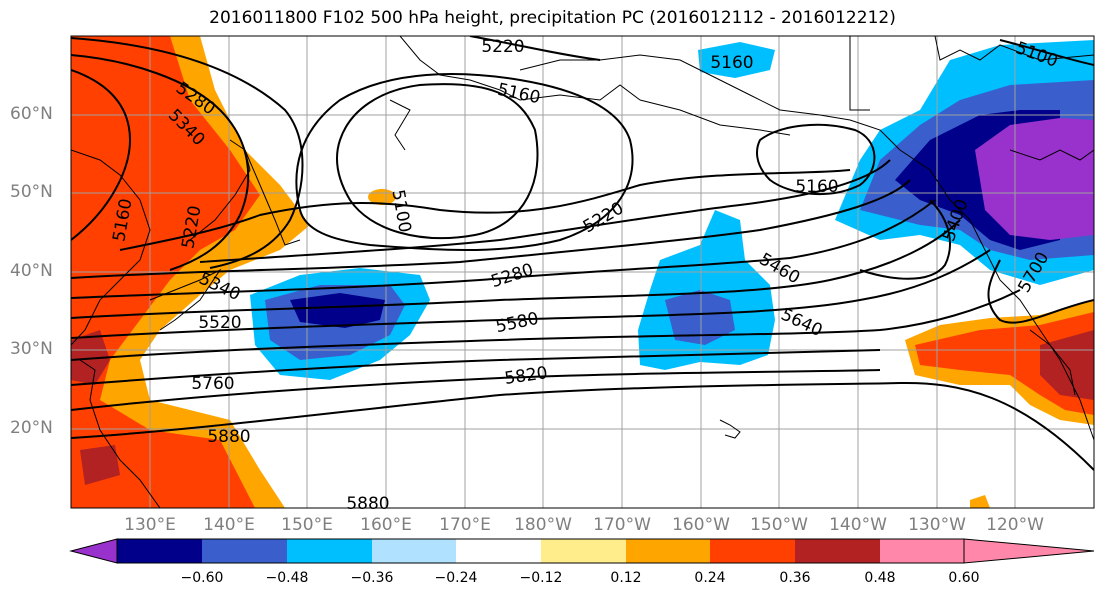 Image resolution: width=1105 pixels, height=601 pixels. What do you see at coordinates (85, 73) in the screenshot?
I see `precip-positive-west-north` at bounding box center [85, 73].